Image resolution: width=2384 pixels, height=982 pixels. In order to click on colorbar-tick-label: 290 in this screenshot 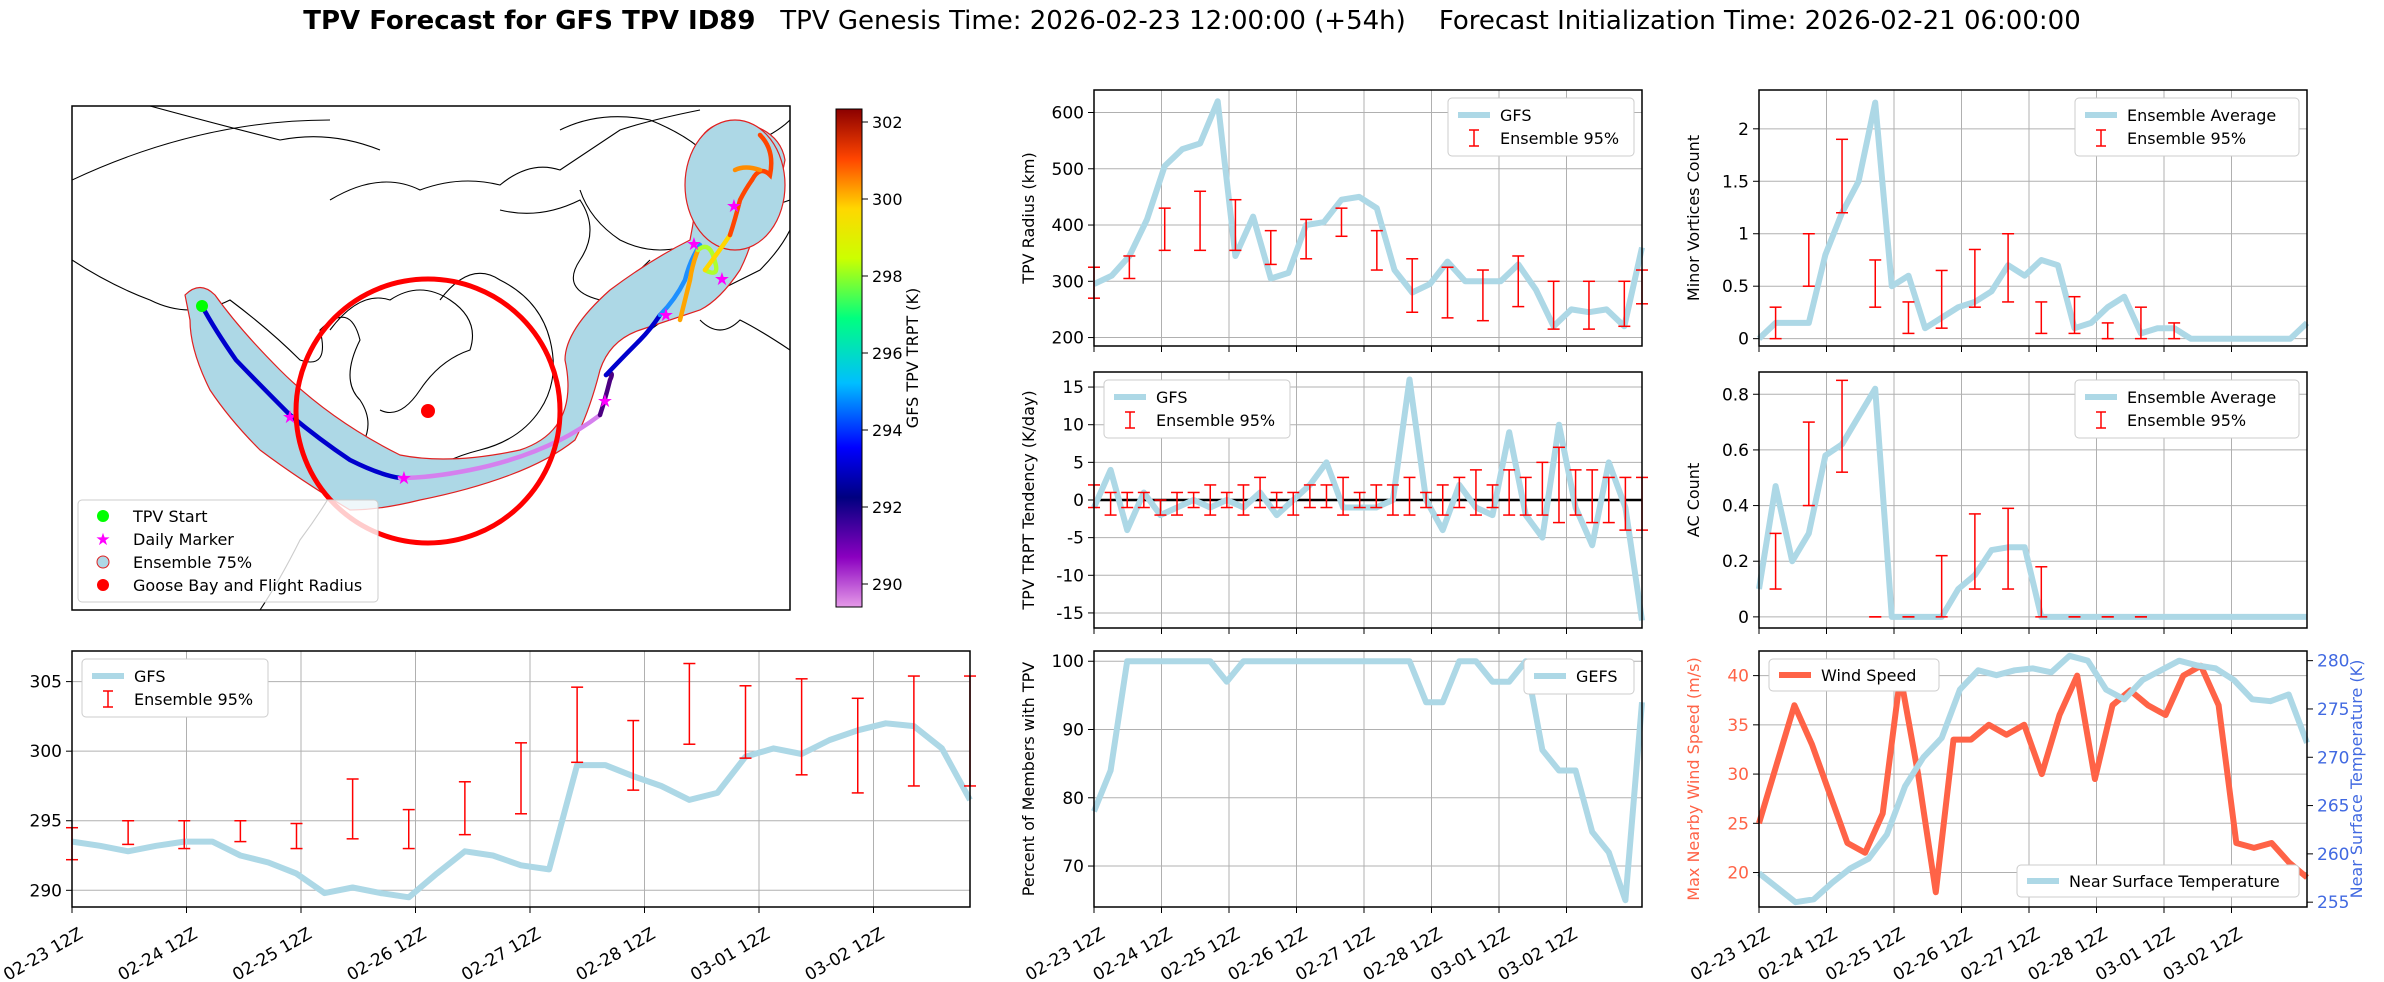, I will do `click(887, 584)`.